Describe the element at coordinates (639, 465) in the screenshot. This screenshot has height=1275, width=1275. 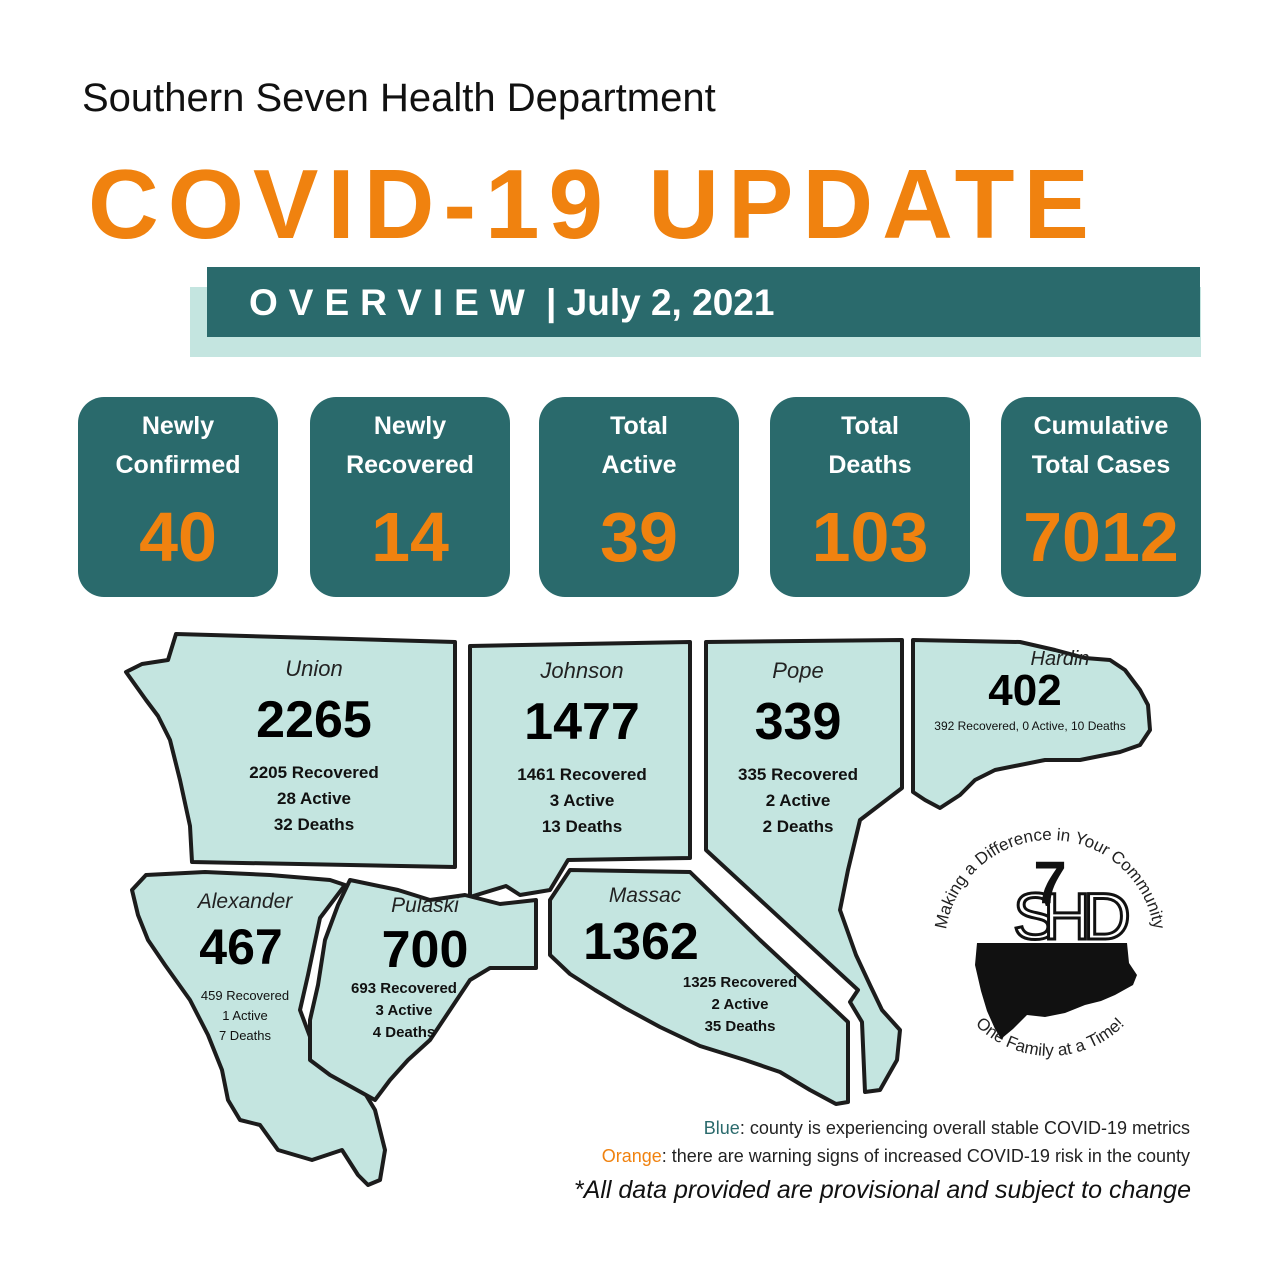
I see `stat-label: Active` at that location.